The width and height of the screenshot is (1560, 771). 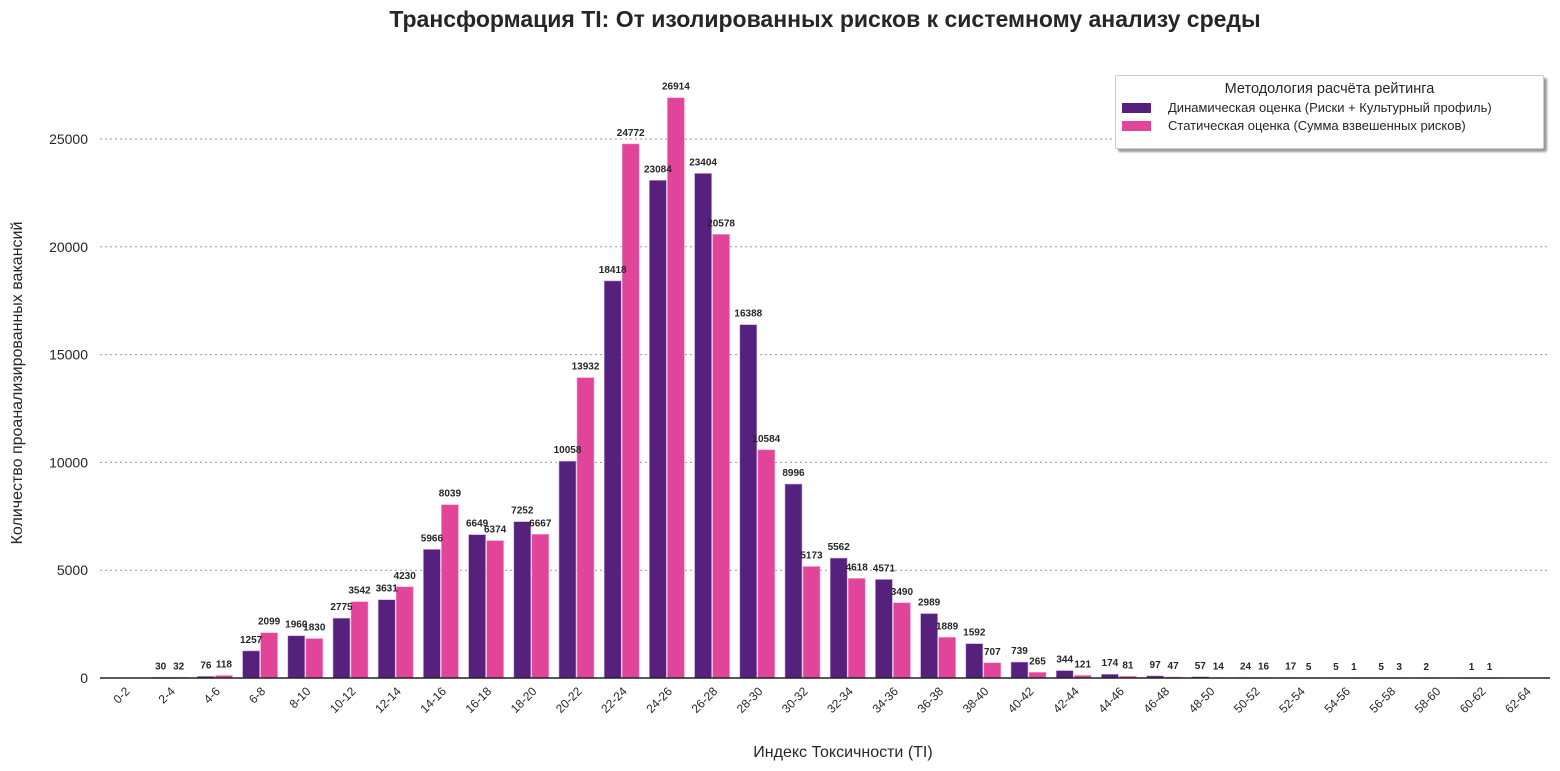 I want to click on data-label-dynamic: 2, so click(x=1427, y=667).